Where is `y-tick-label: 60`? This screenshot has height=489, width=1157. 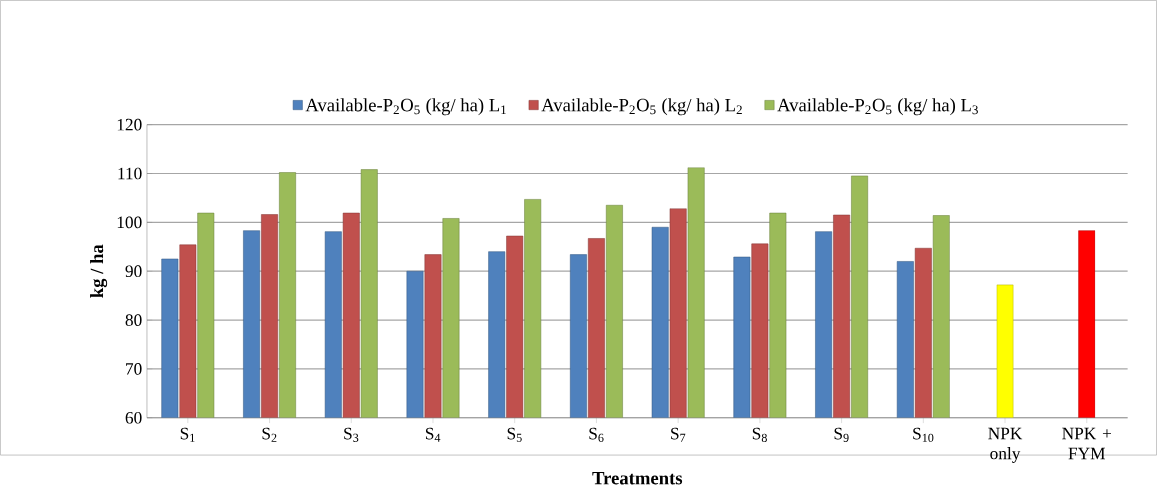 y-tick-label: 60 is located at coordinates (133, 417).